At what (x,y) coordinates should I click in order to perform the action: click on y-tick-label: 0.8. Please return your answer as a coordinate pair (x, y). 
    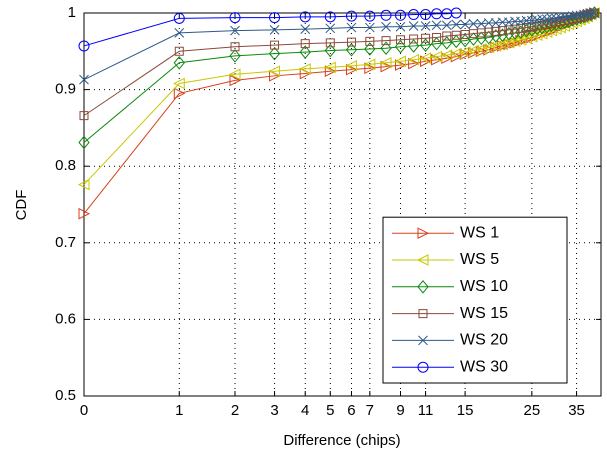
    Looking at the image, I should click on (65, 165).